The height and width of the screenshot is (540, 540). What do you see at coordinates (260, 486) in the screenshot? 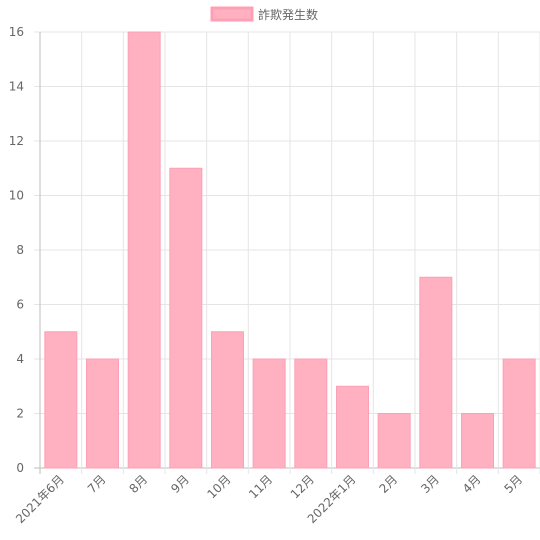
I see `x-tick-label: 11月` at bounding box center [260, 486].